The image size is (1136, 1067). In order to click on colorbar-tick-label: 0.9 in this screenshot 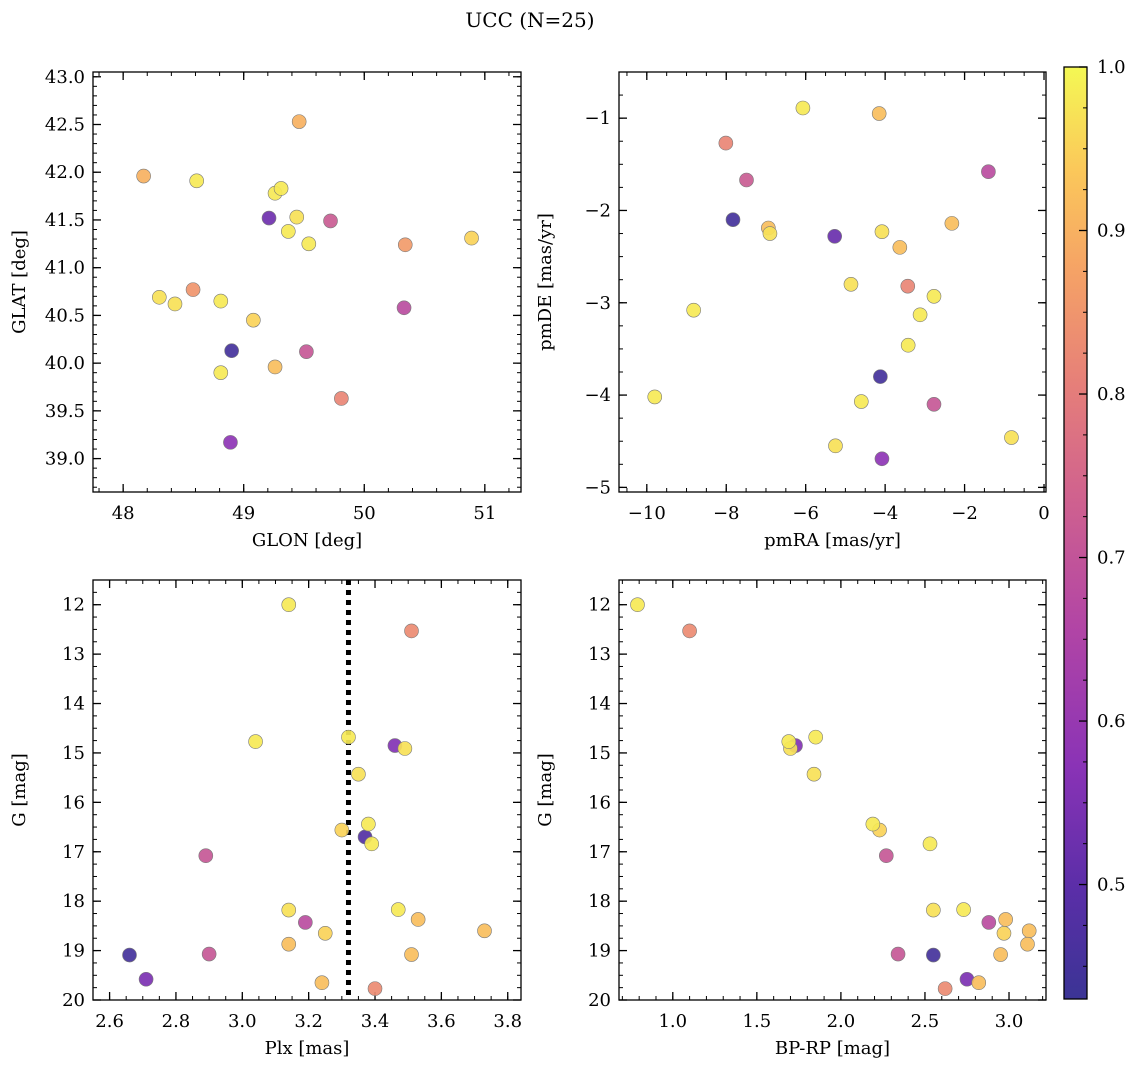, I will do `click(1111, 231)`.